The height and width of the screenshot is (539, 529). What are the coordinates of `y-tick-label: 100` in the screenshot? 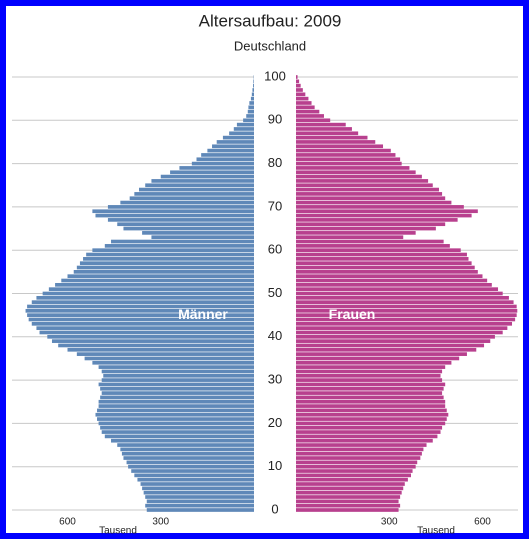 It's located at (275, 75).